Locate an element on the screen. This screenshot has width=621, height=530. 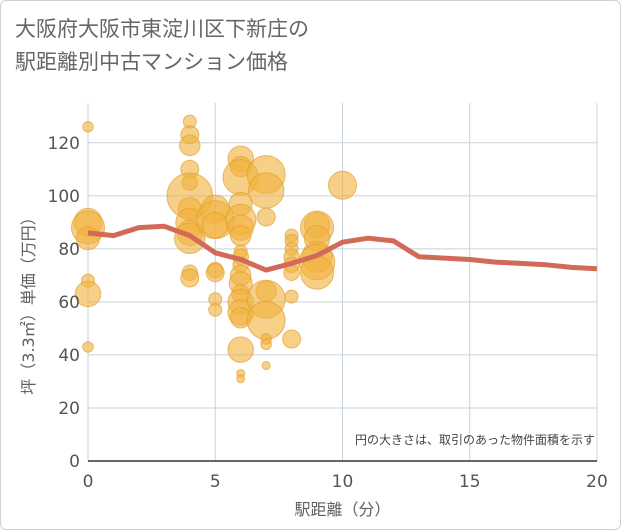
y-tick-label: 40 is located at coordinates (69, 356).